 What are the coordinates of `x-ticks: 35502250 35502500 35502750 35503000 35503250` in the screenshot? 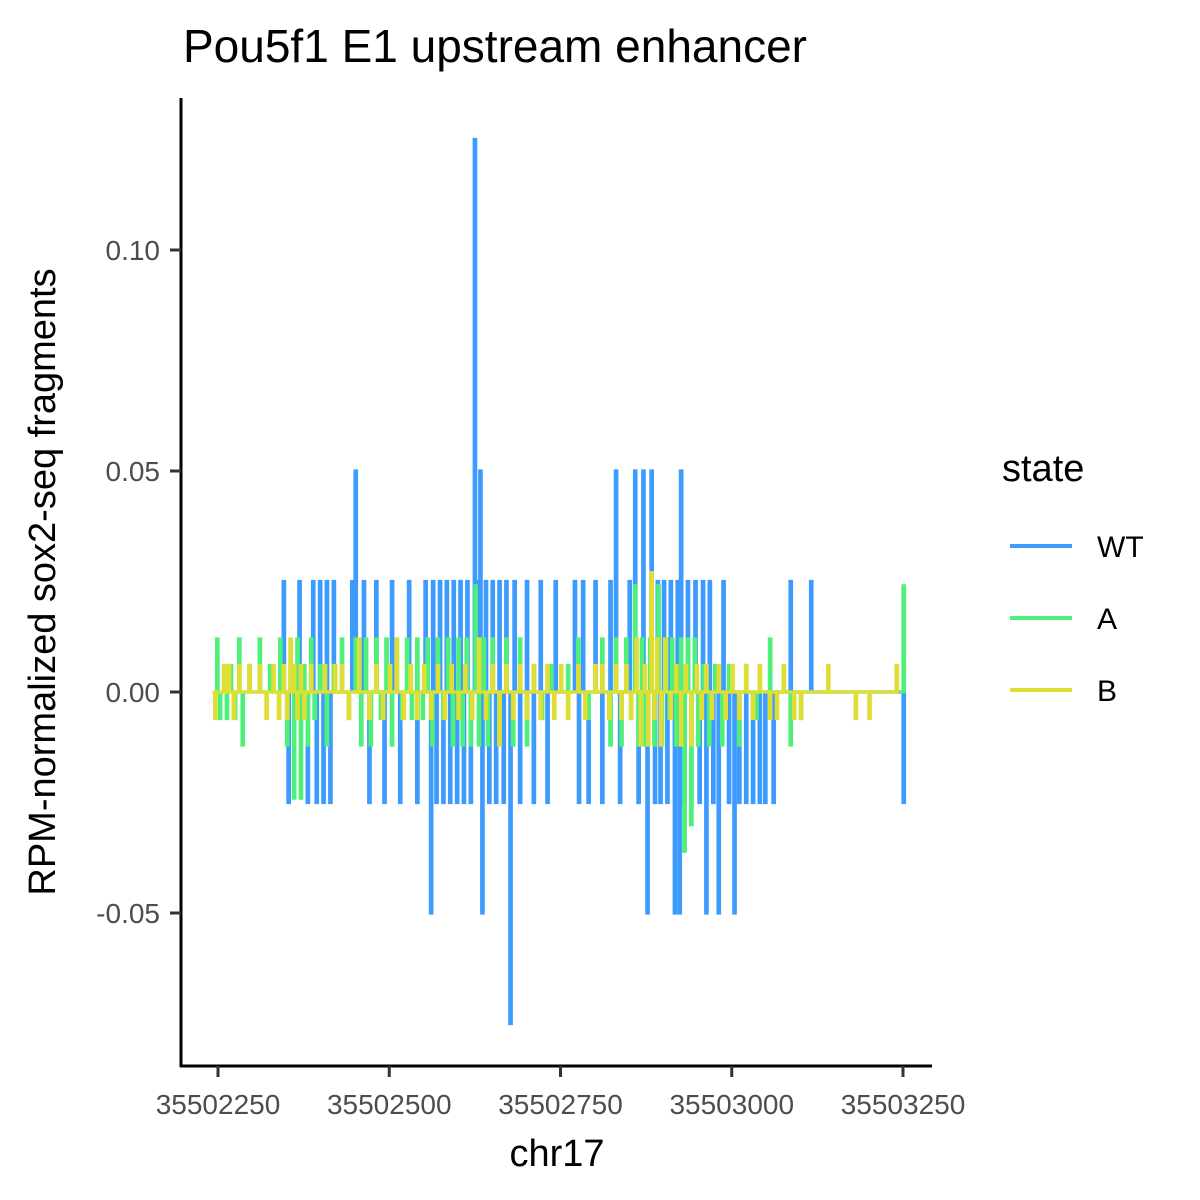 It's located at (561, 1093).